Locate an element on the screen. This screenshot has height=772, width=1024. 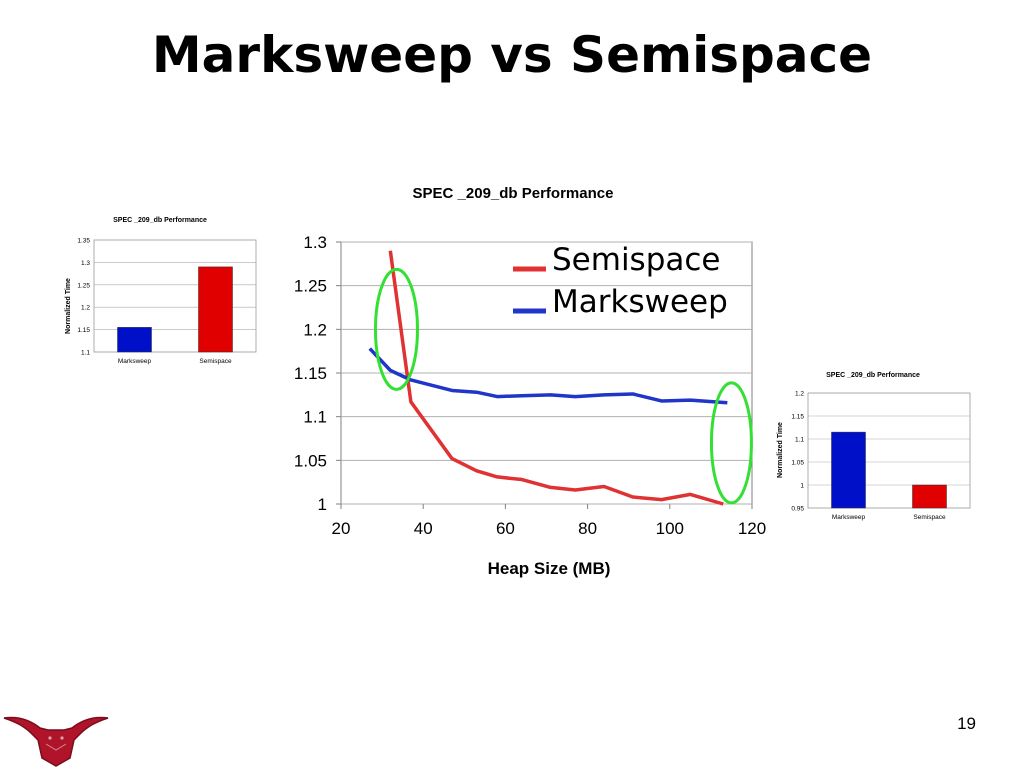
main-ytick-label: 1.05 is located at coordinates (310, 460).